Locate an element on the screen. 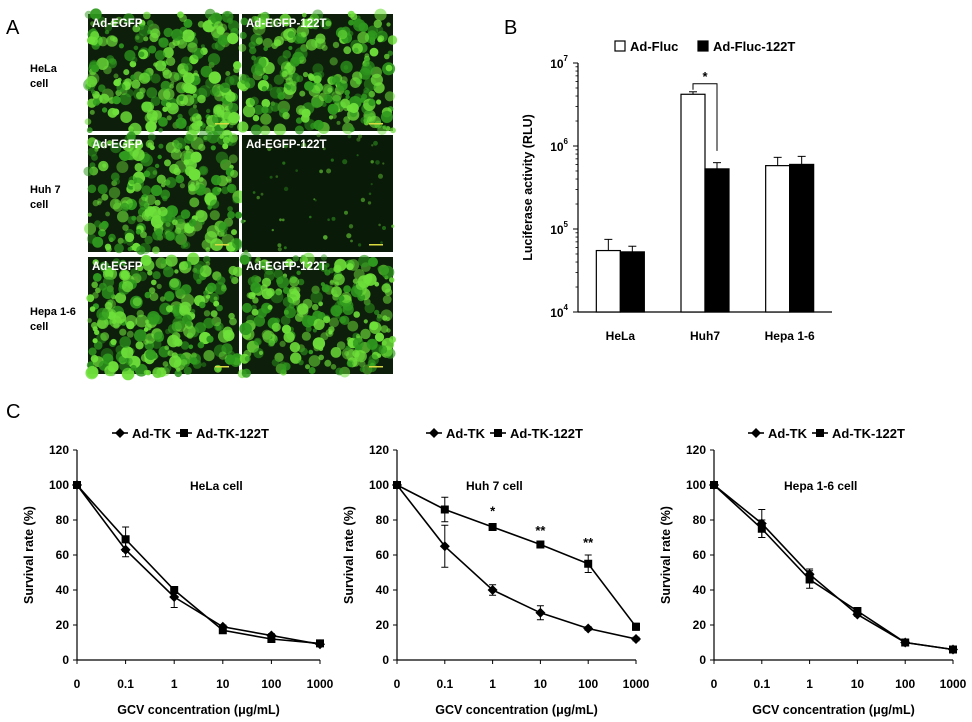  y-tick-label: 120 is located at coordinates (59, 450).